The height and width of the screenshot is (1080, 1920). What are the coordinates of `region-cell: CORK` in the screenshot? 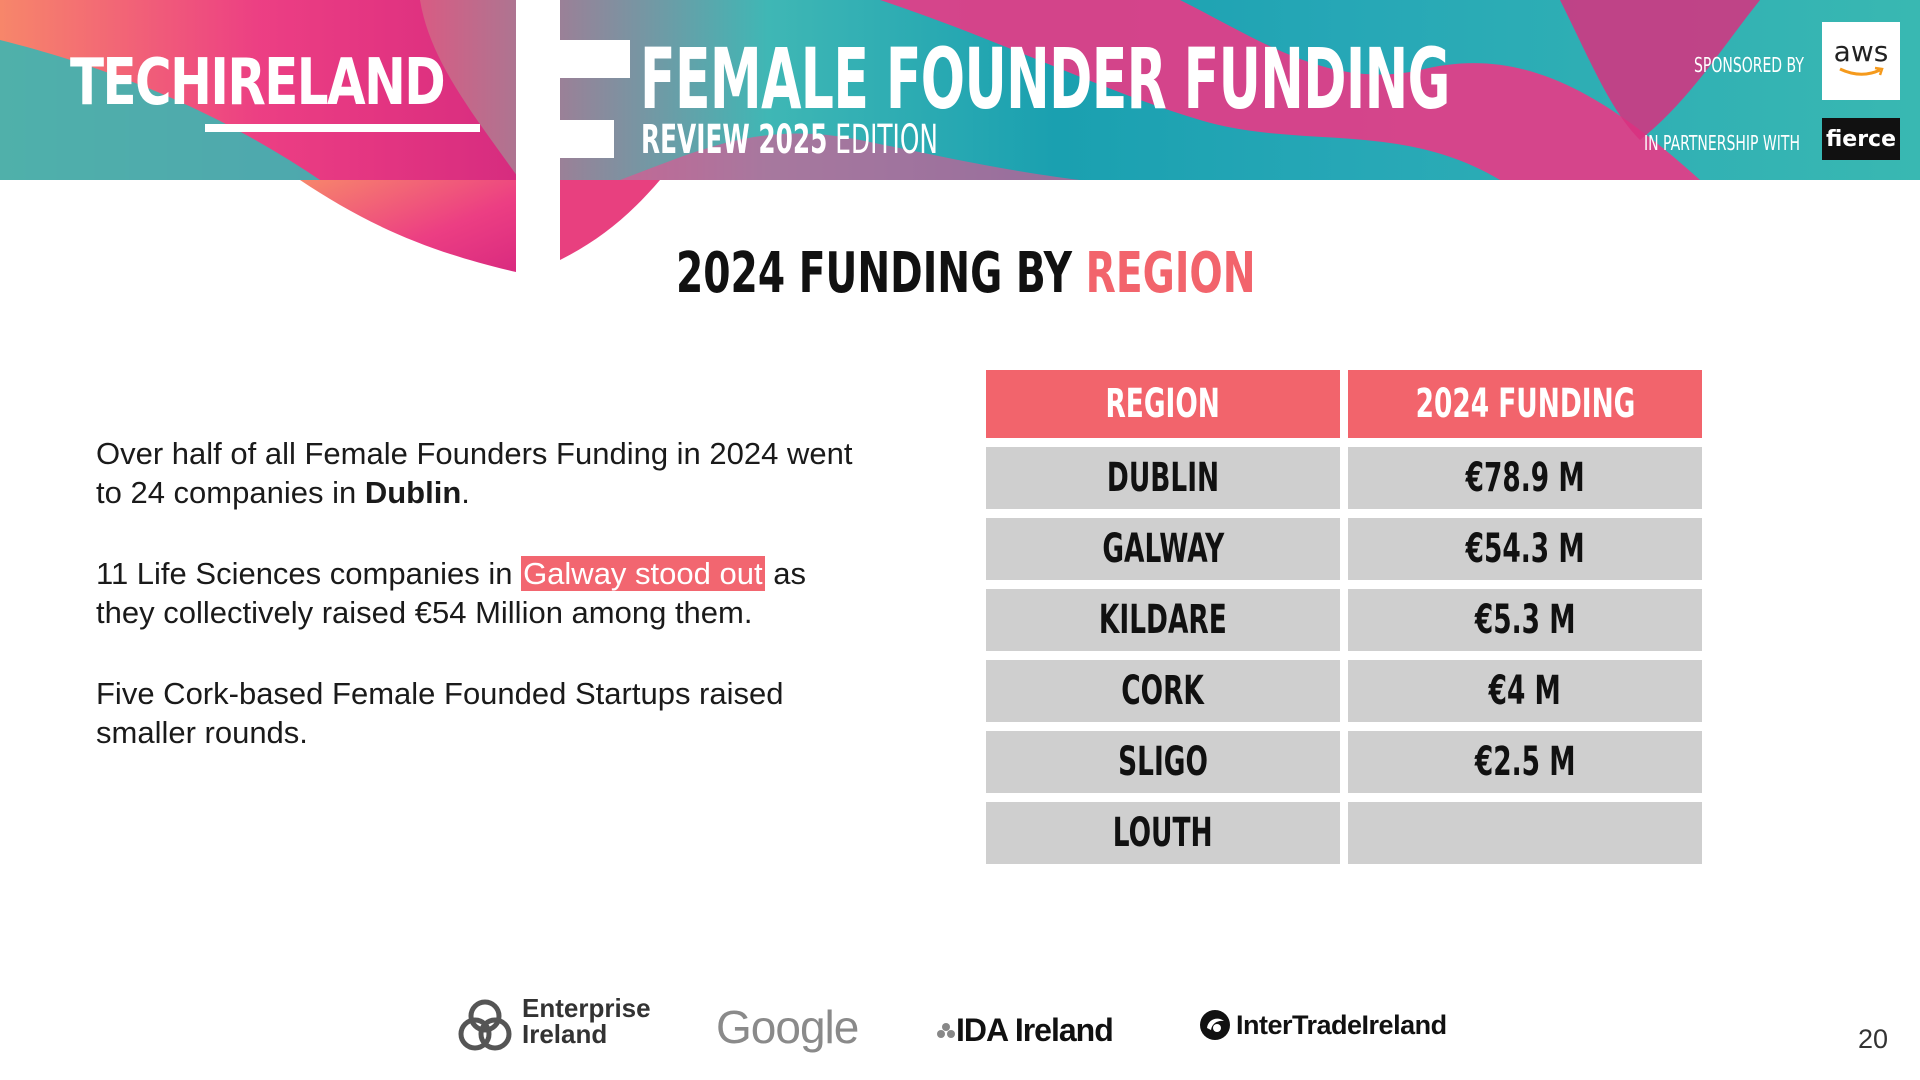 It's located at (1163, 691).